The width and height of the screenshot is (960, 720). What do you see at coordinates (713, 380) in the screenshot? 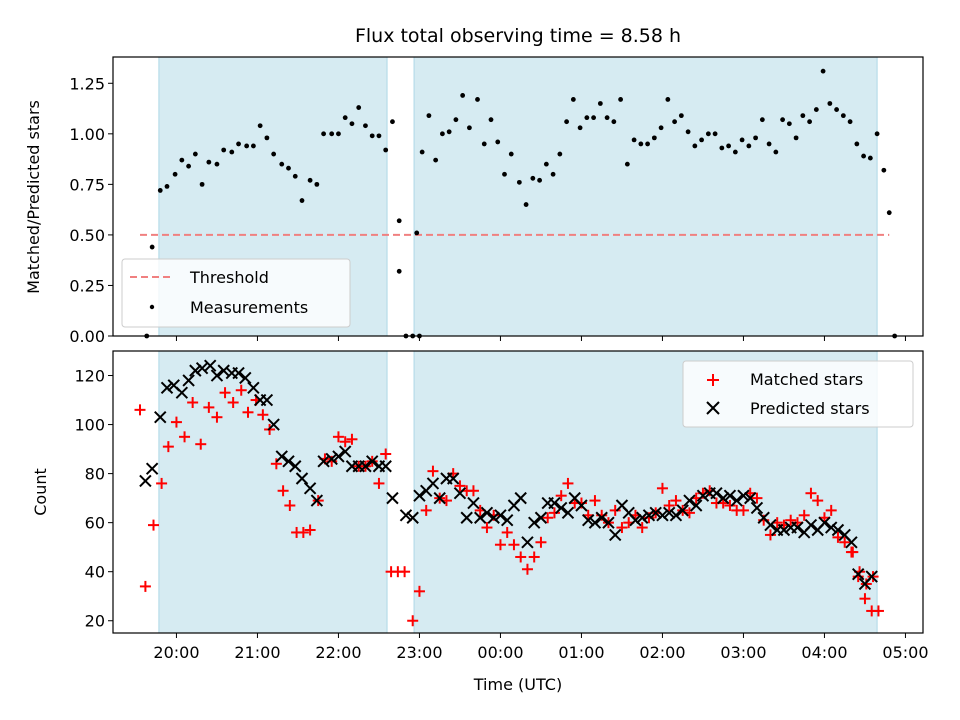
I see `legend-matched-swatch` at bounding box center [713, 380].